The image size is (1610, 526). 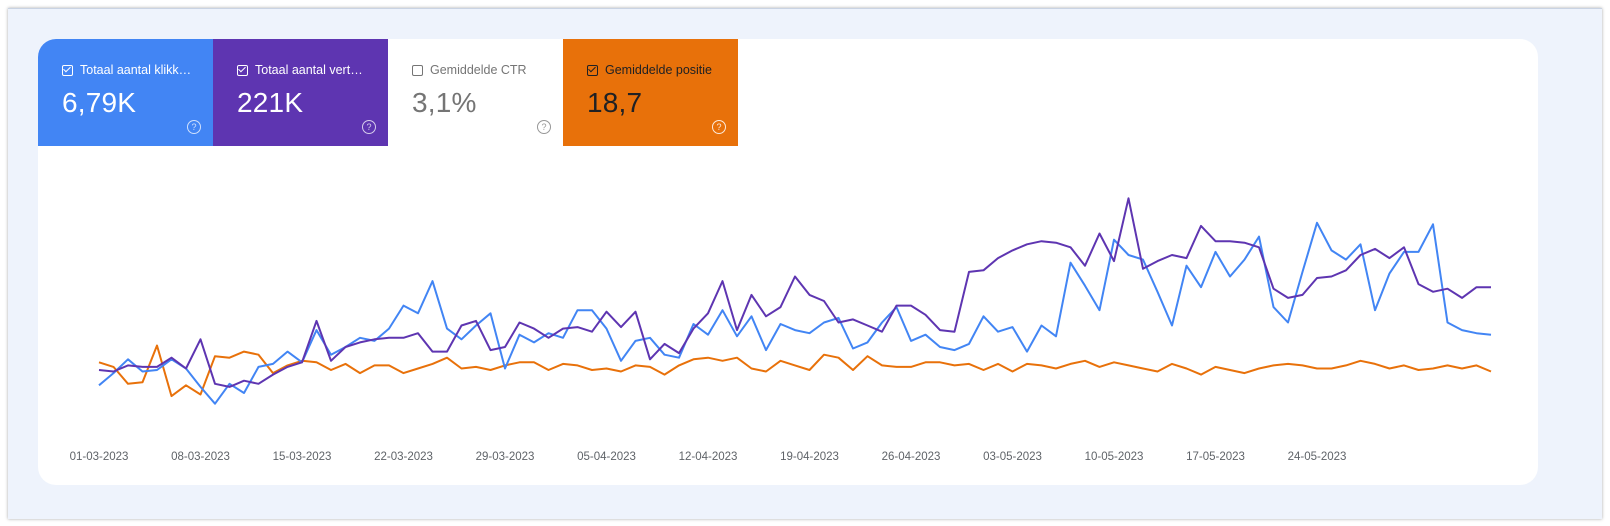 What do you see at coordinates (1114, 457) in the screenshot?
I see `x-tick-label: 10-05-2023` at bounding box center [1114, 457].